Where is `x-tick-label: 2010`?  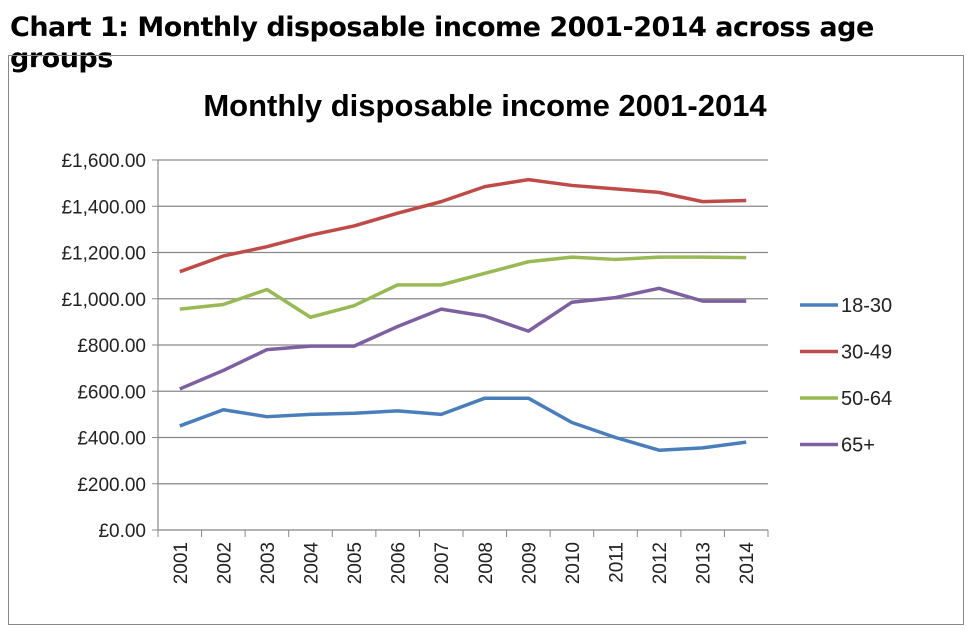 x-tick-label: 2010 is located at coordinates (573, 563).